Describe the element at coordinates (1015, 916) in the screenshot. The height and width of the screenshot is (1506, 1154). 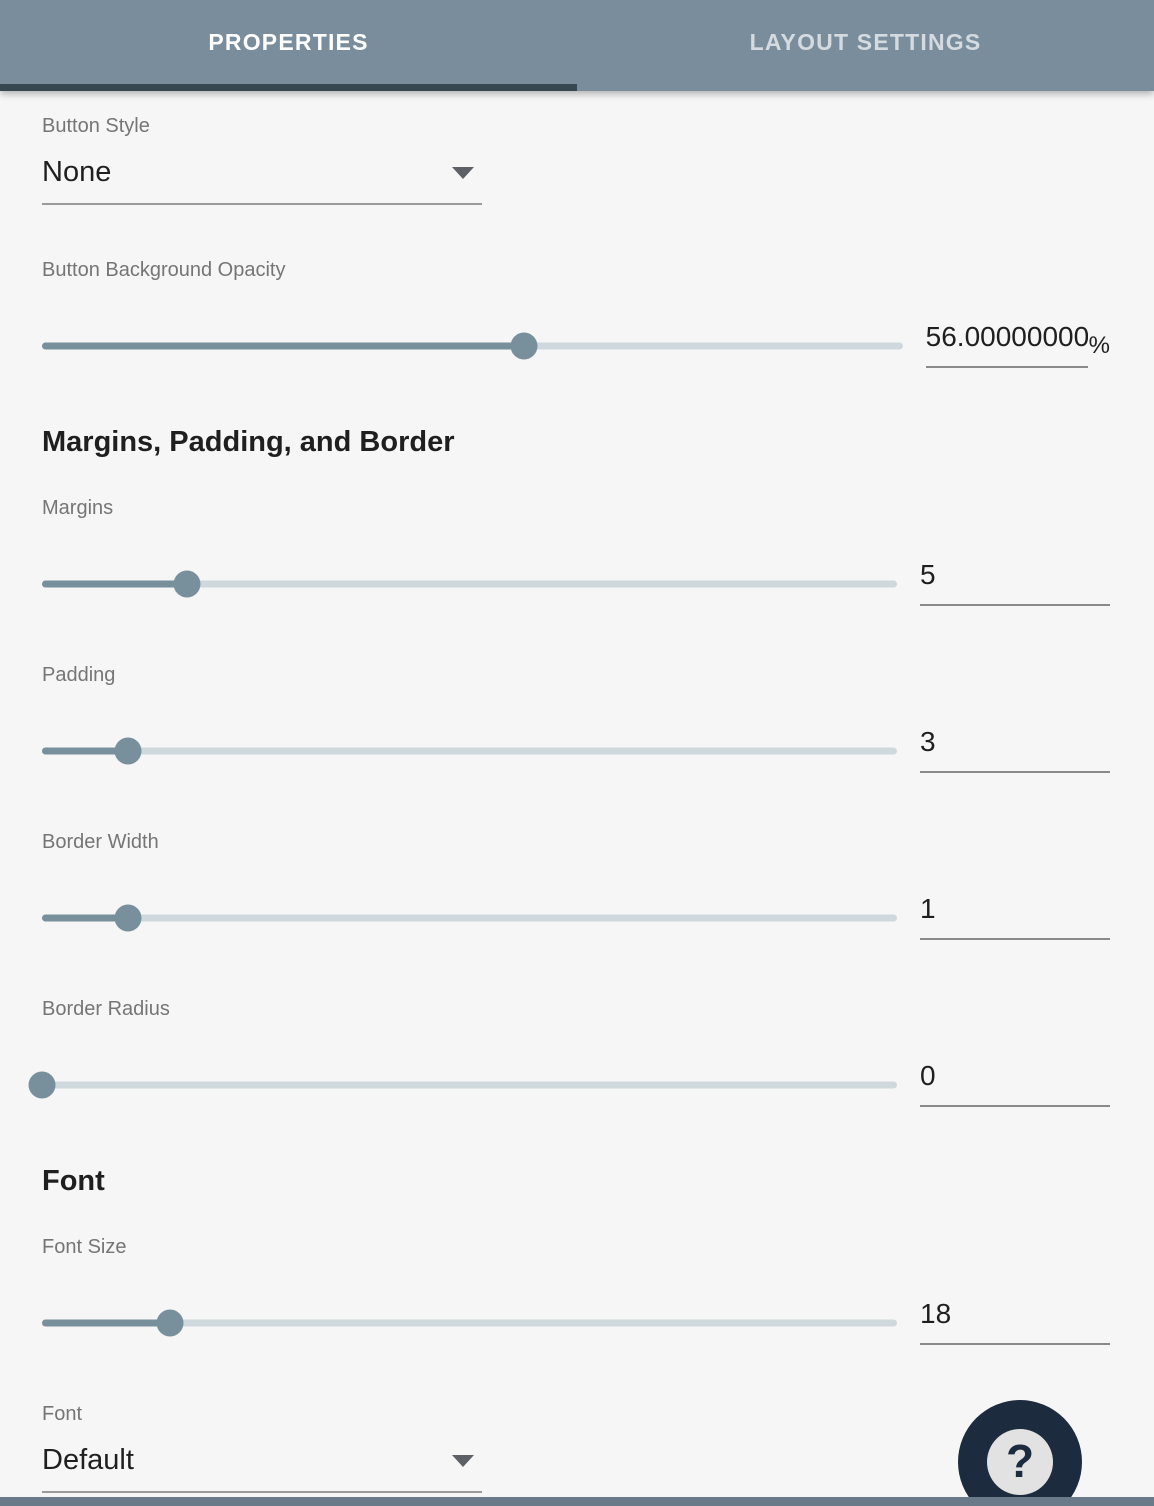
I see `border-width-value-field: 1` at that location.